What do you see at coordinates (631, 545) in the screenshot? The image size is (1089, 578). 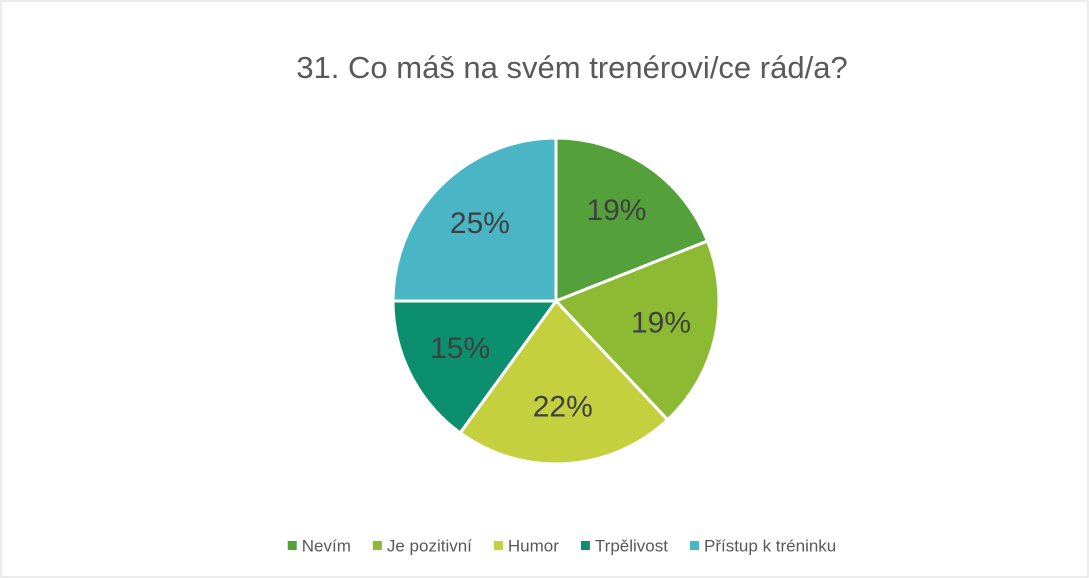 I see `legend-label: Trpělivost` at bounding box center [631, 545].